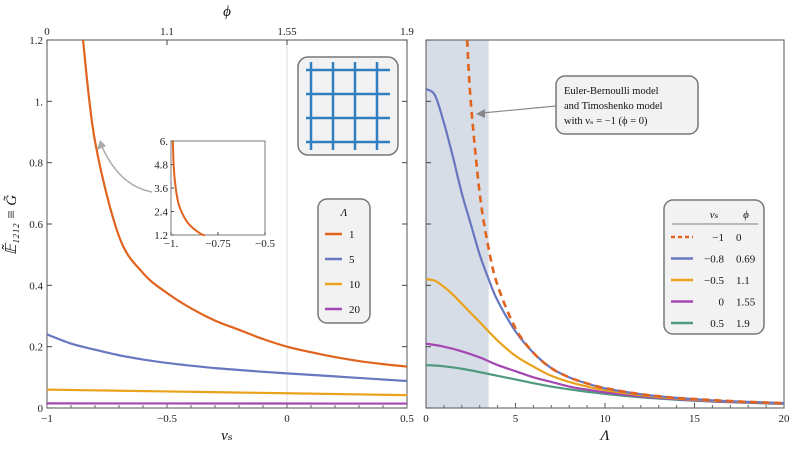 Image resolution: width=793 pixels, height=456 pixels. What do you see at coordinates (167, 32) in the screenshot?
I see `left-top-tick-label: 1.1` at bounding box center [167, 32].